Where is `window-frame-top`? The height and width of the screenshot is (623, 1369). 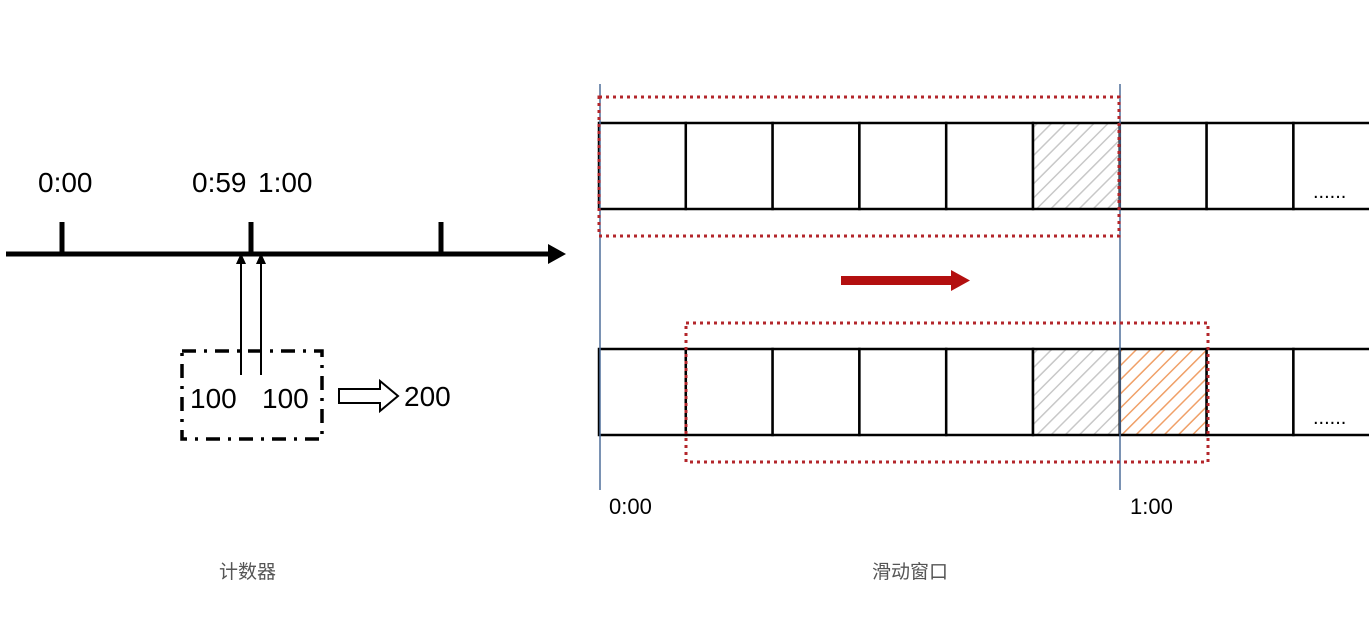 window-frame-top is located at coordinates (859, 166).